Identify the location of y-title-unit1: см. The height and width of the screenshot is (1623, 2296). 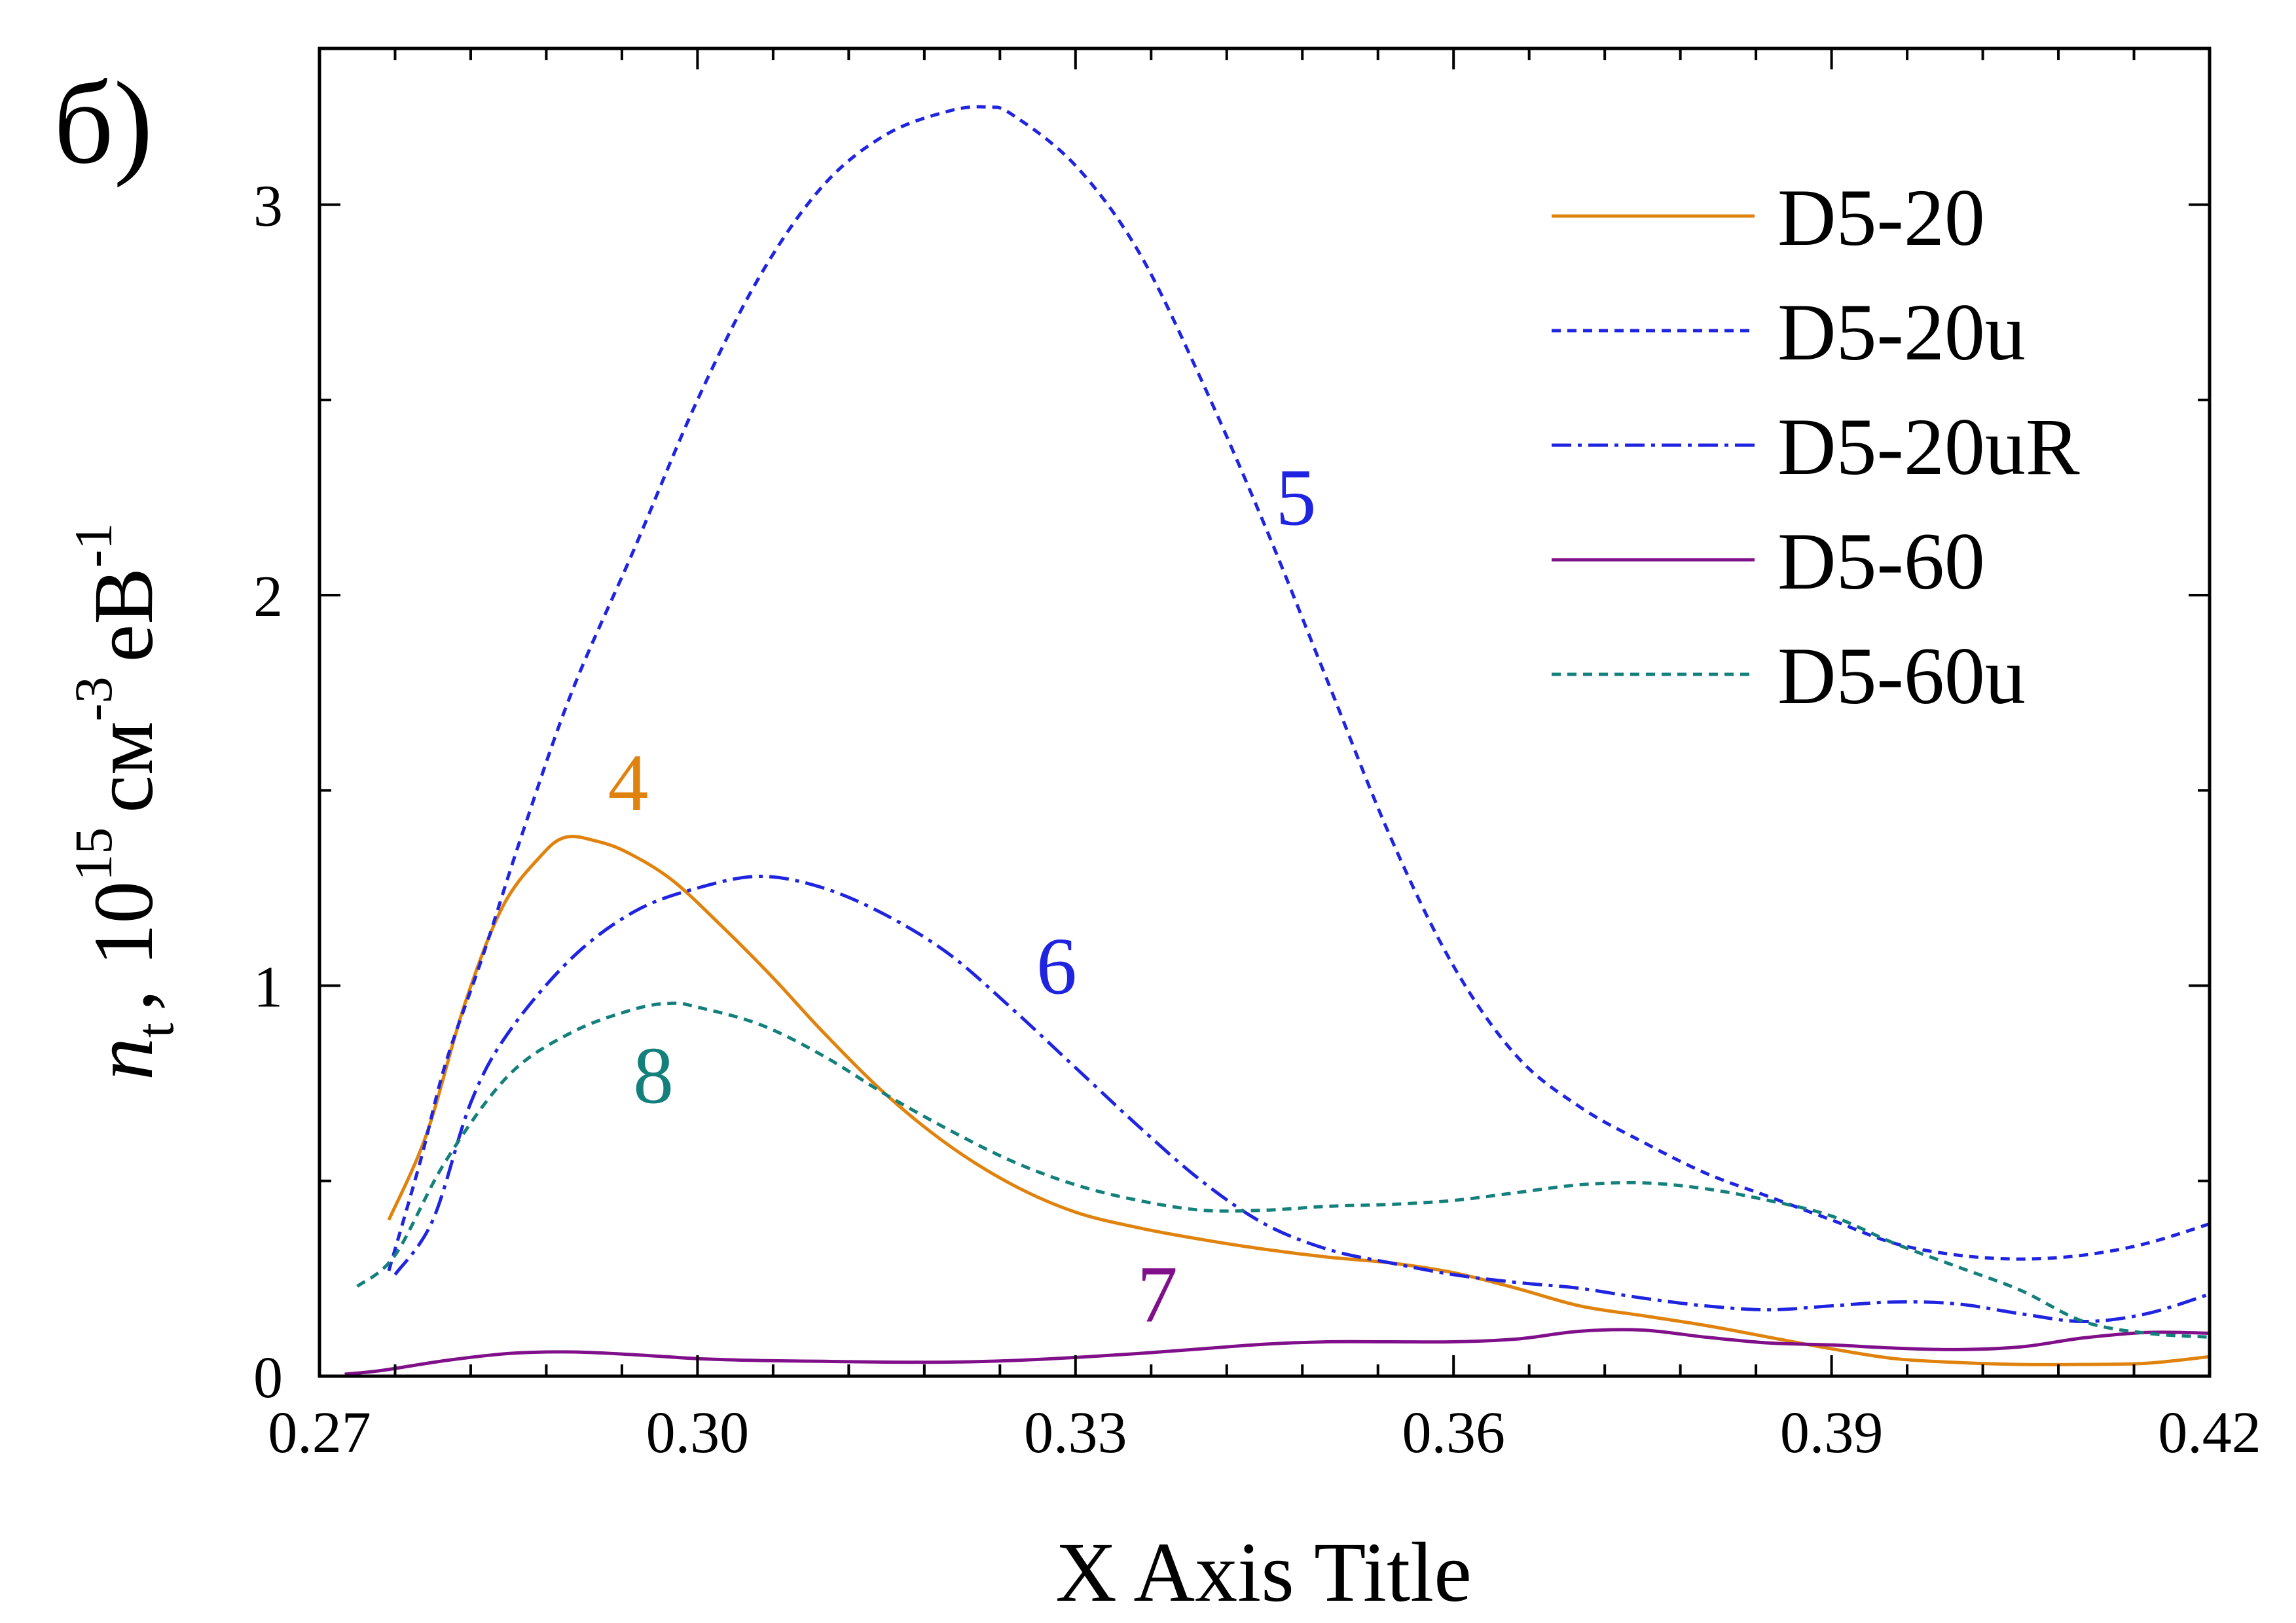
(124, 767).